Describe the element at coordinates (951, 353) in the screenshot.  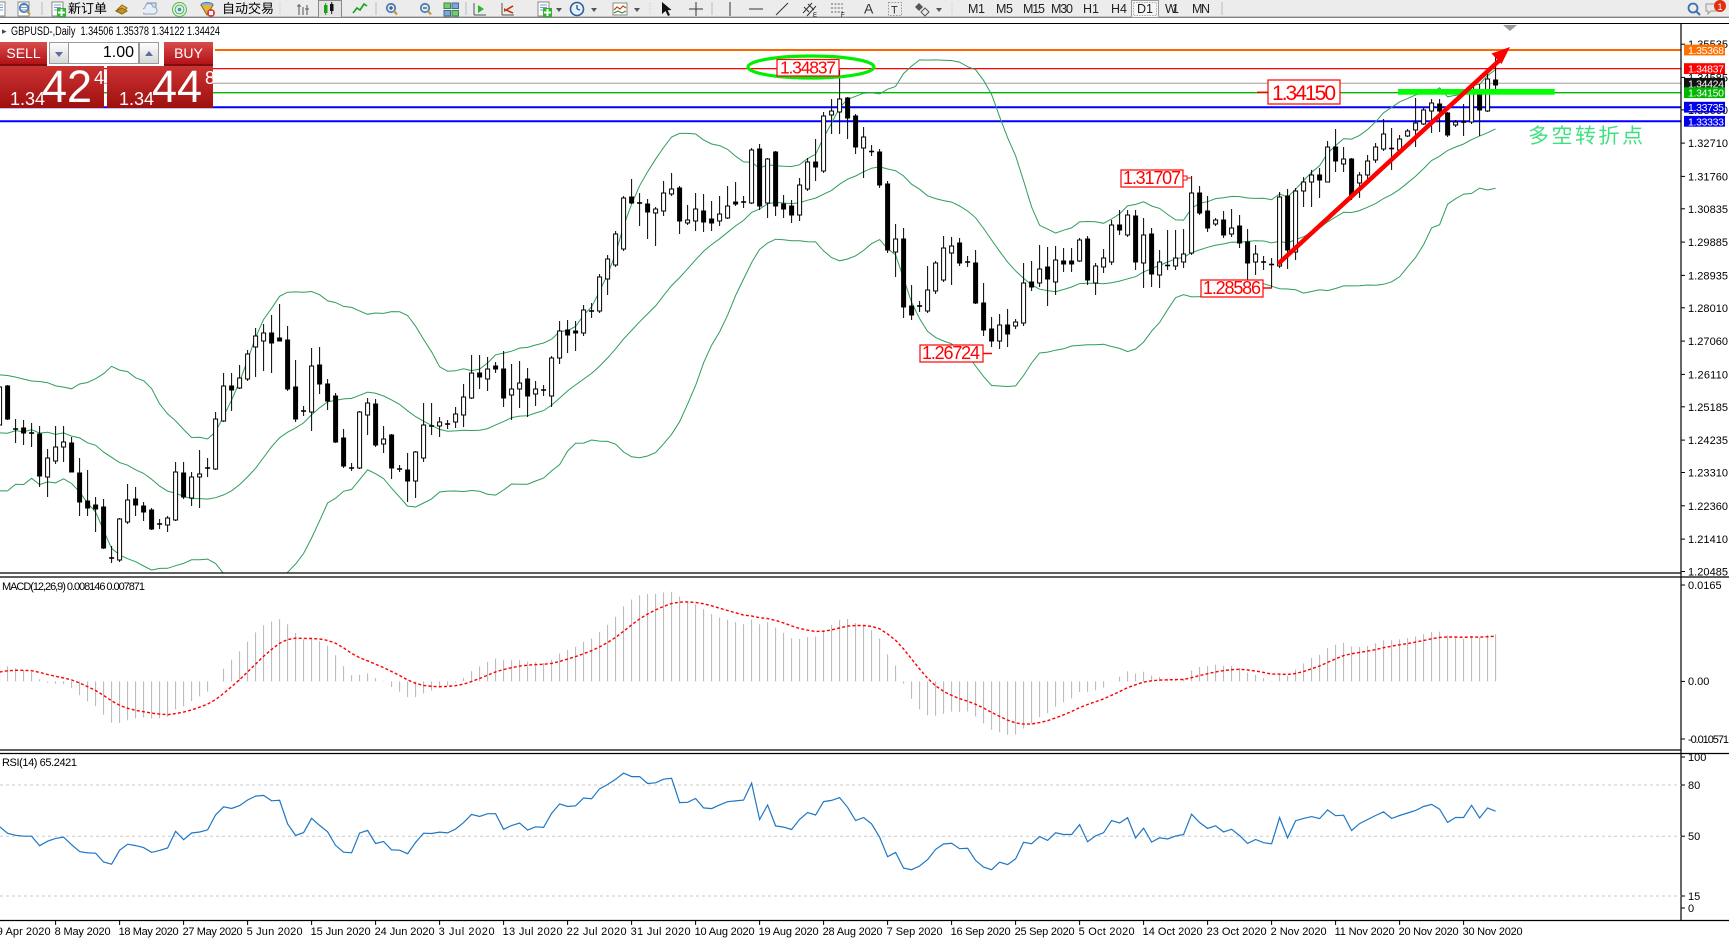
I see `svg-text: 1.26724` at that location.